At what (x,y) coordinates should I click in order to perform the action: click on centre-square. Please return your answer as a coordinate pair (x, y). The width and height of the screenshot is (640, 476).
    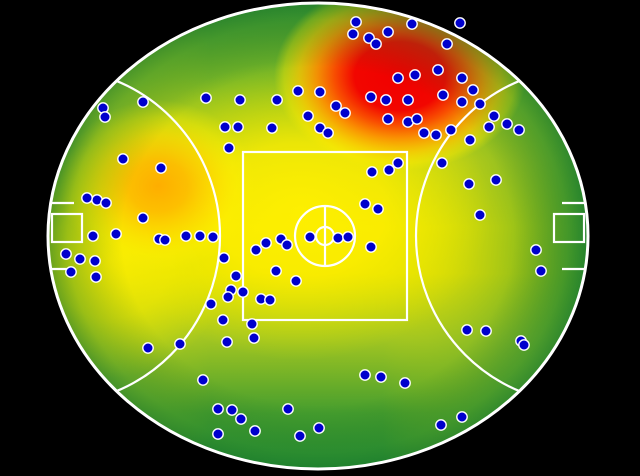
    Looking at the image, I should click on (325, 236).